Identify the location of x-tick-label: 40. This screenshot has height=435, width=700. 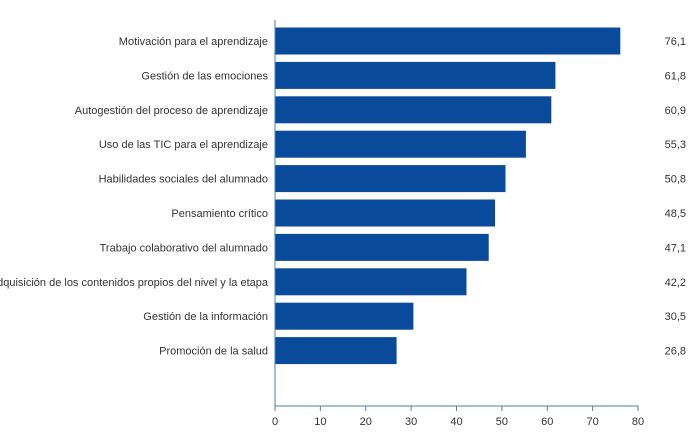
(456, 422).